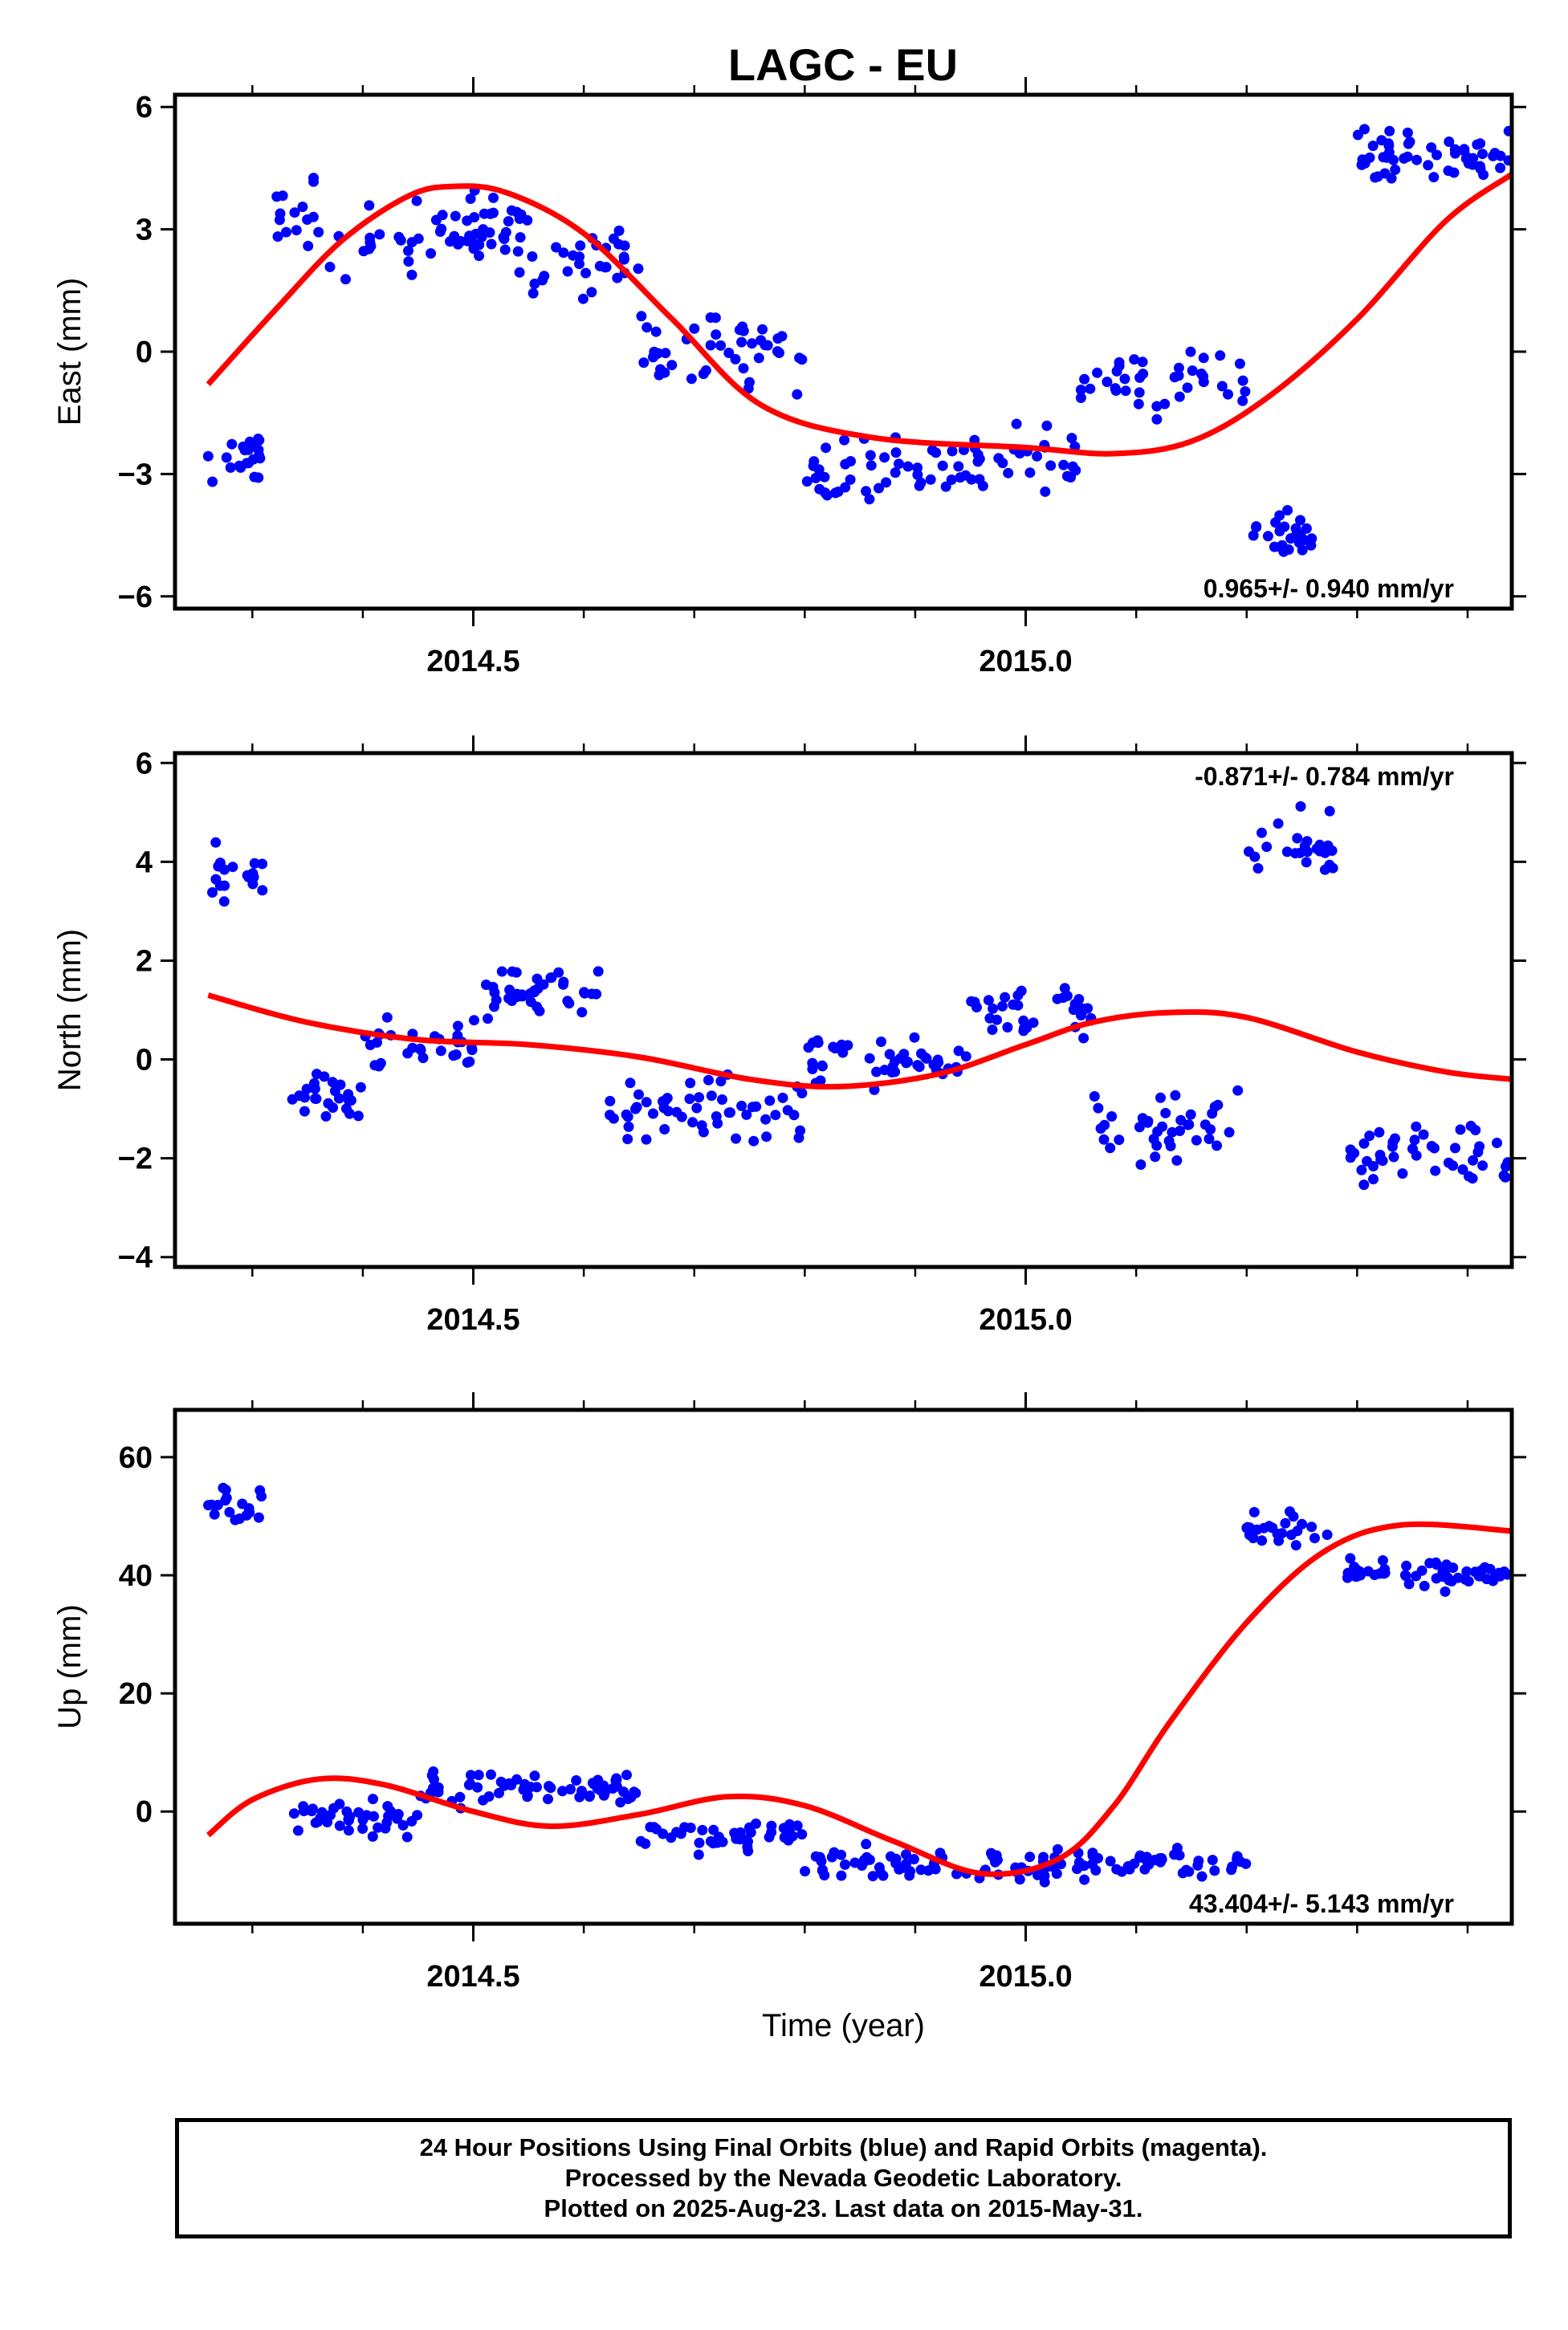 The image size is (1568, 2330). I want to click on y-tick-label: −6, so click(135, 597).